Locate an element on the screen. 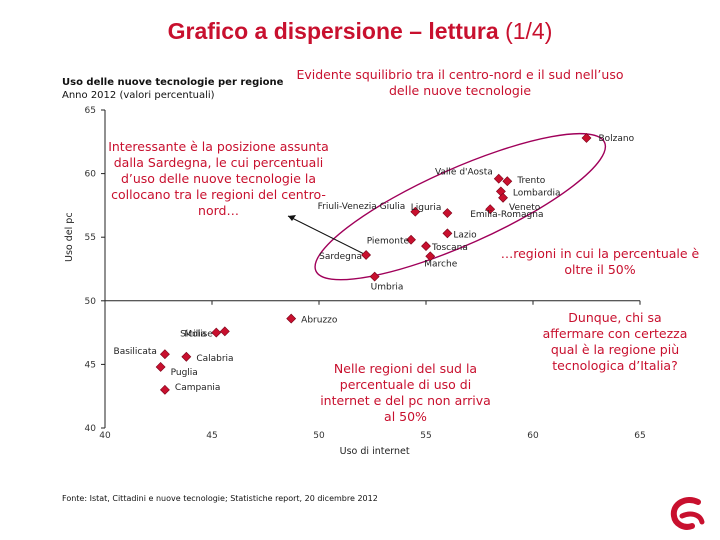 This screenshot has height=540, width=720. slide-title-text: Grafico a dispersione – lettura is located at coordinates (333, 31).